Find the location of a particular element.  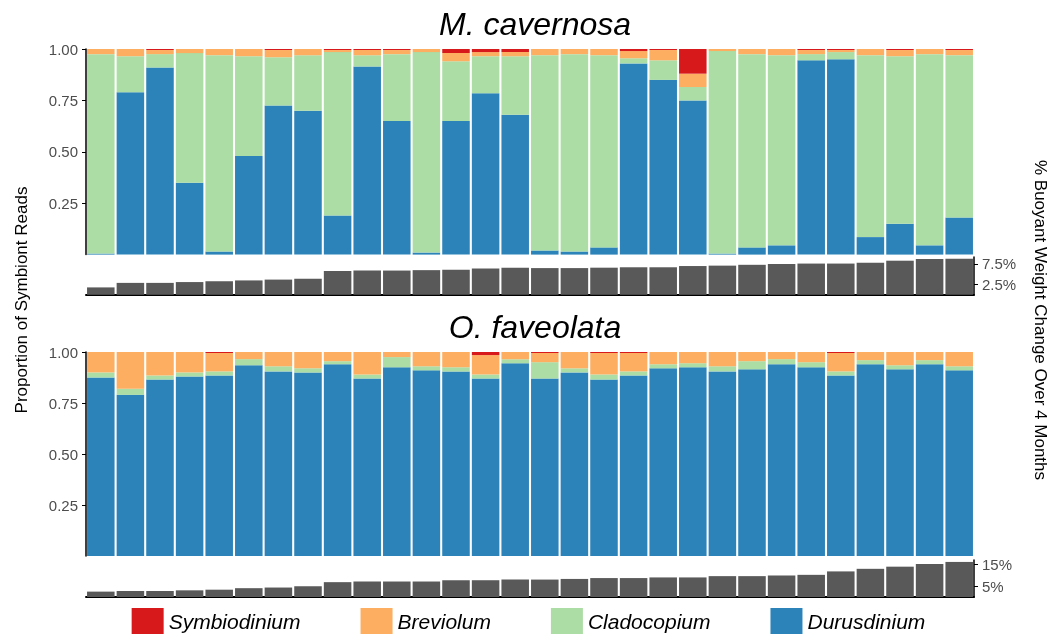

legend-label: Cladocopium is located at coordinates (649, 621).